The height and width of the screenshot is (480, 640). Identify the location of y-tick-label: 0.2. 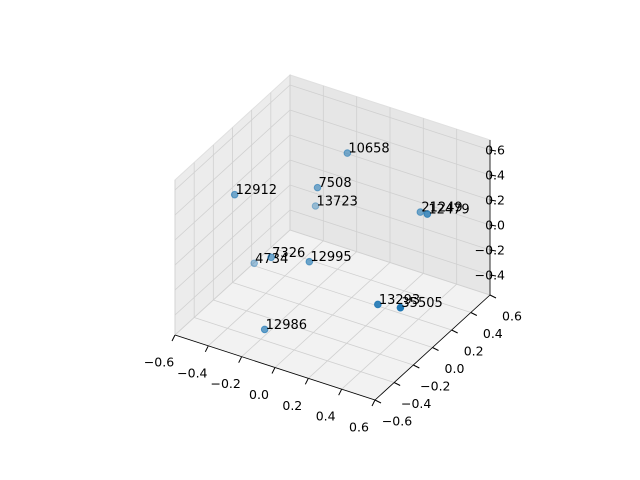
(474, 351).